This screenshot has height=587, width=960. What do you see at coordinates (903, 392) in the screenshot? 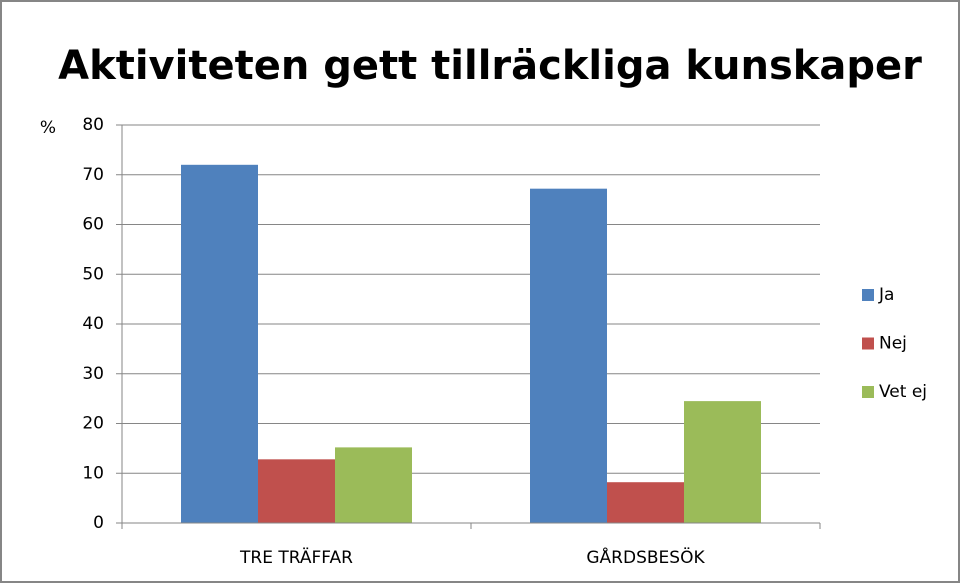
I see `legend-label: Vet ej` at bounding box center [903, 392].